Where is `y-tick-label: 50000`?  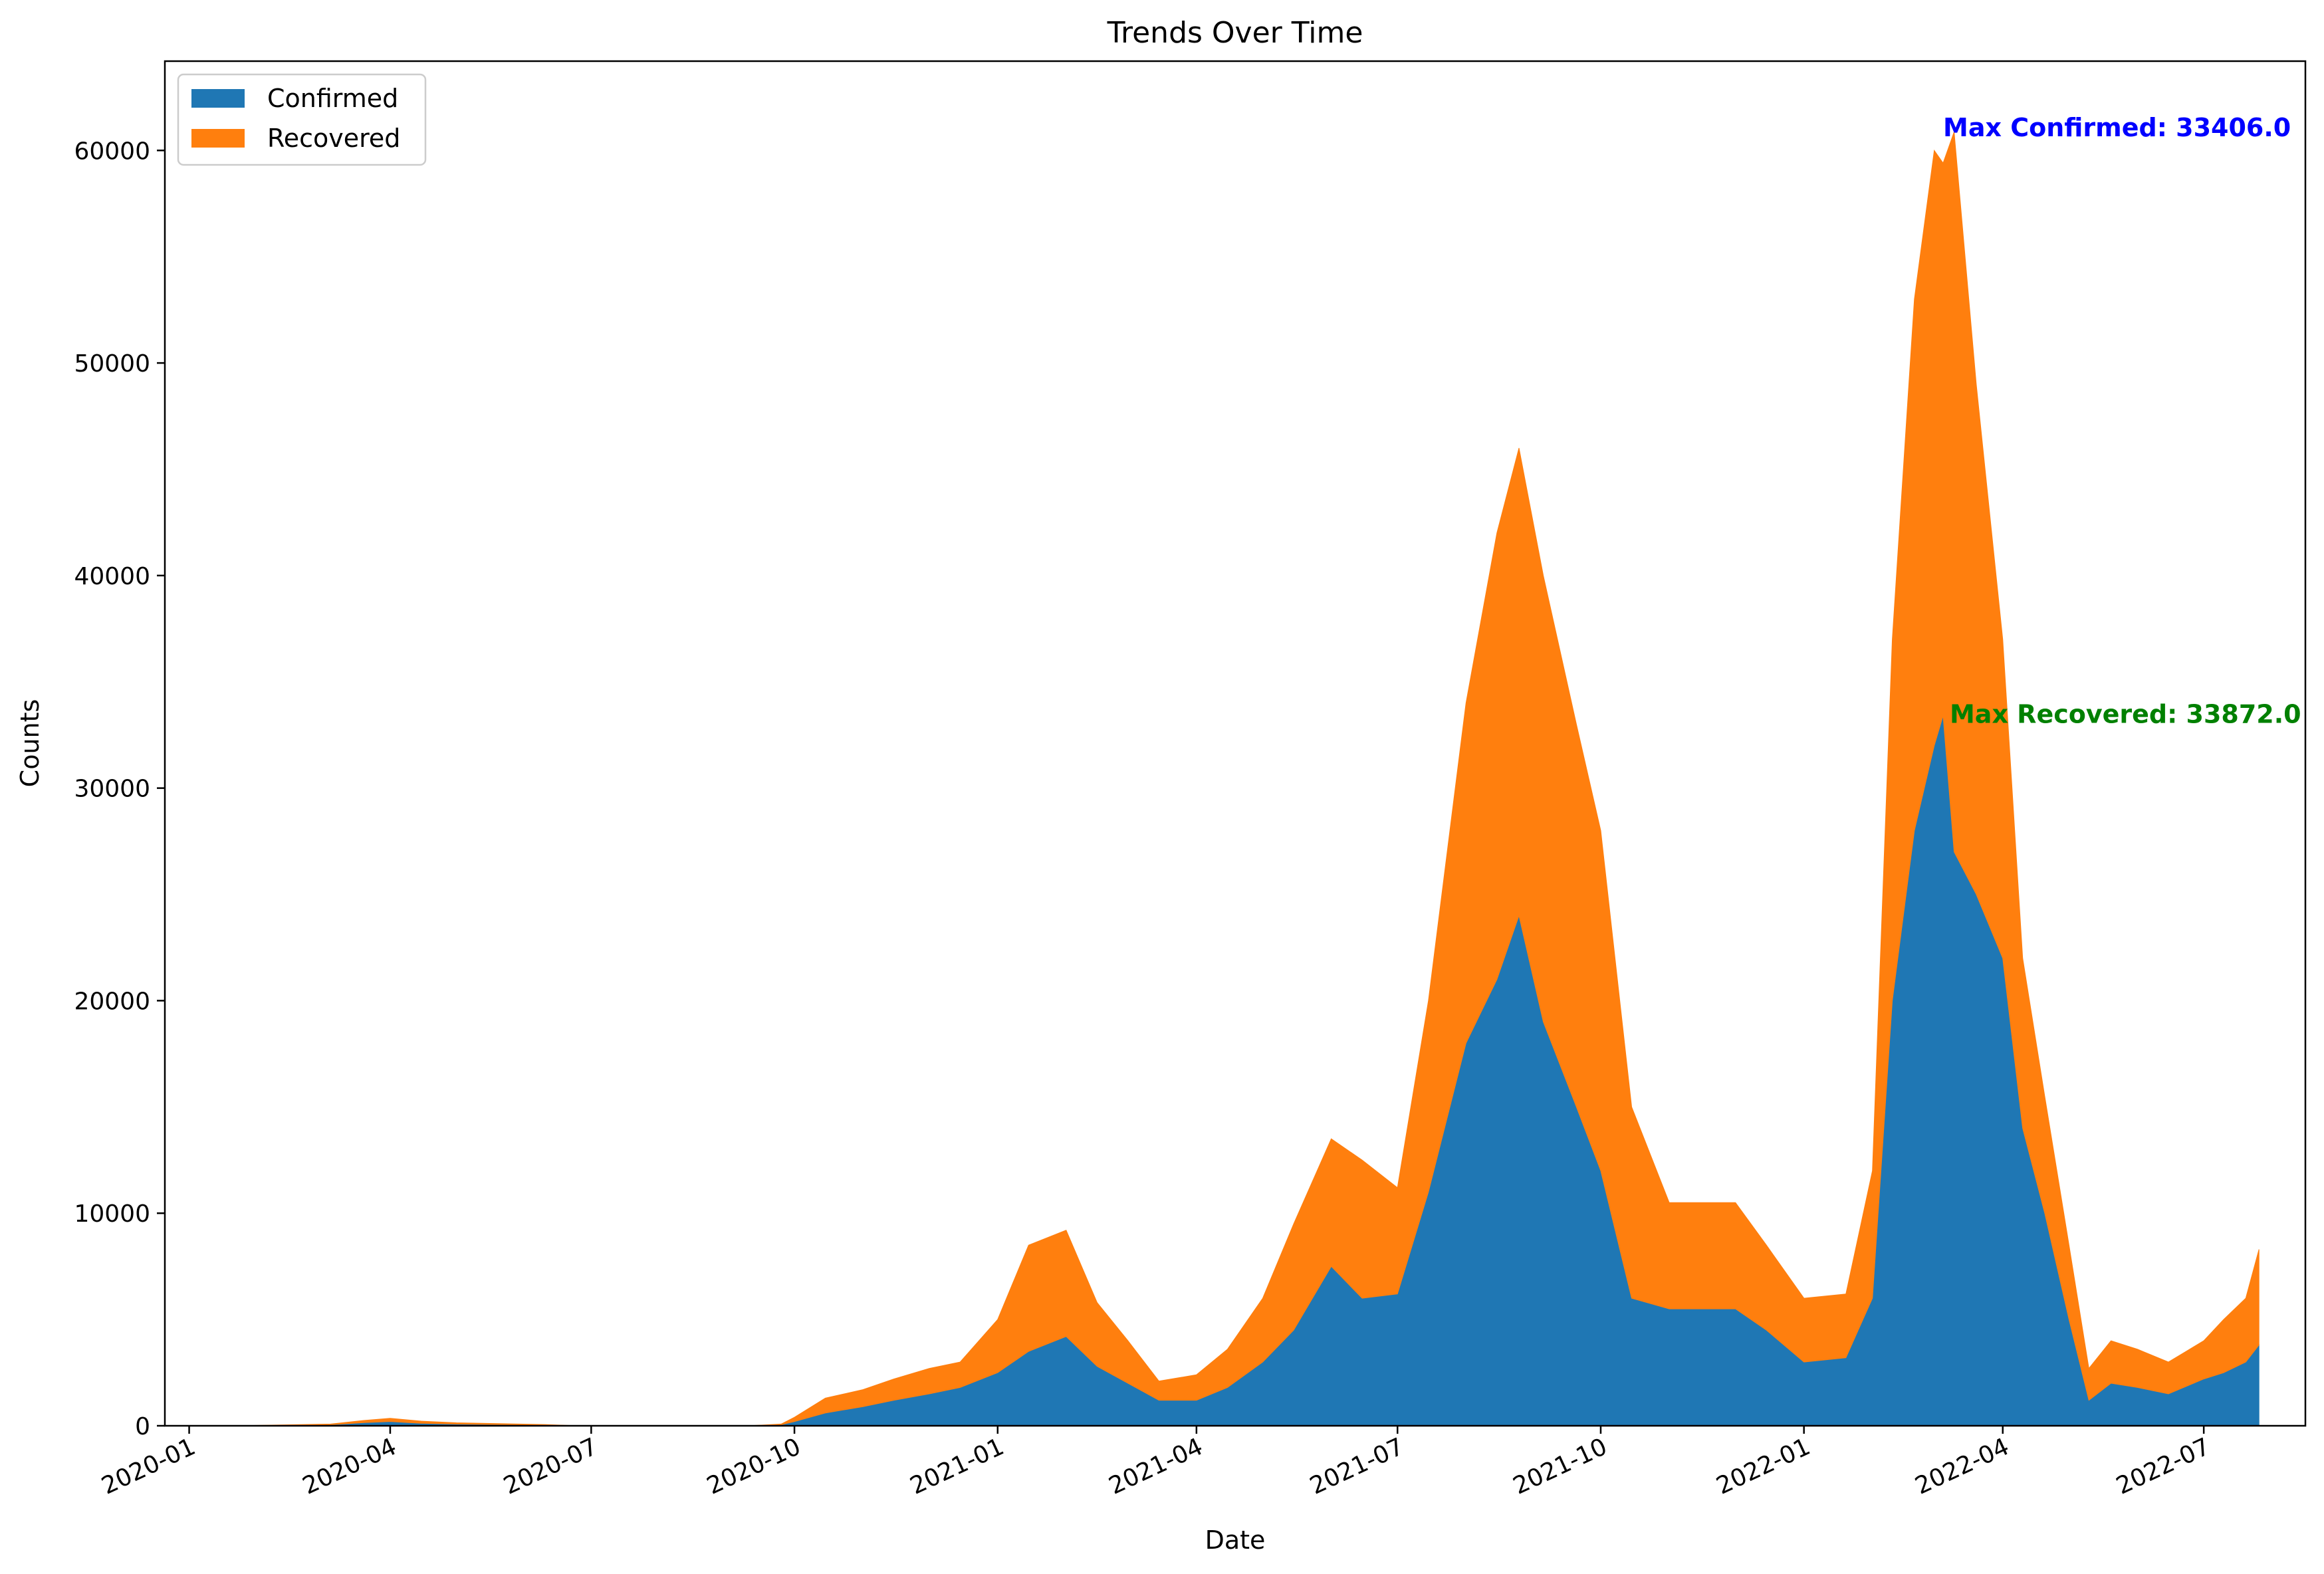 y-tick-label: 50000 is located at coordinates (112, 364).